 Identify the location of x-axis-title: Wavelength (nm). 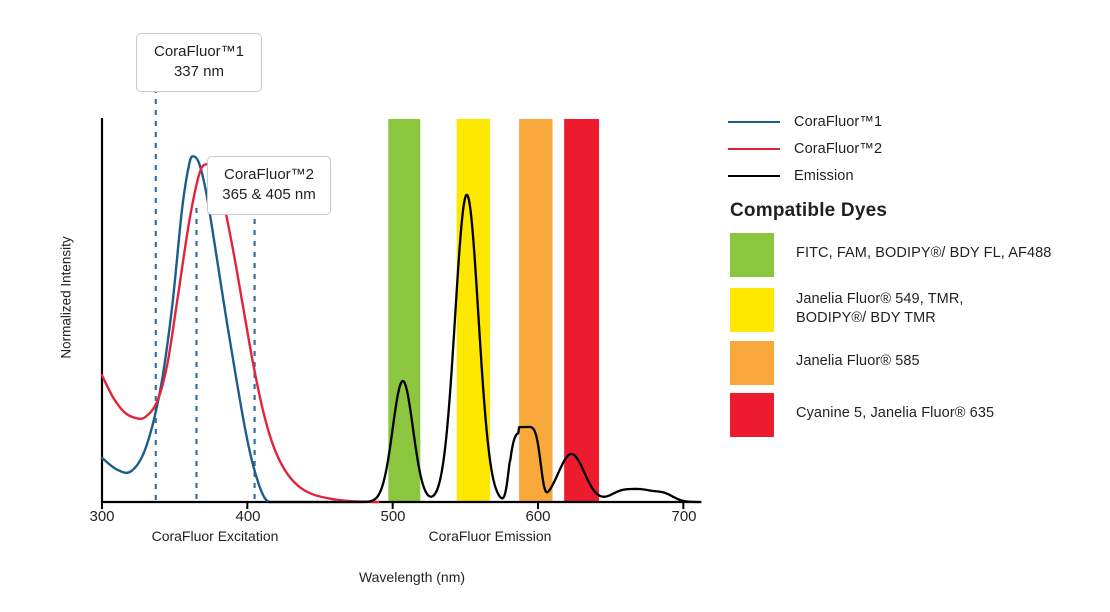
(412, 577).